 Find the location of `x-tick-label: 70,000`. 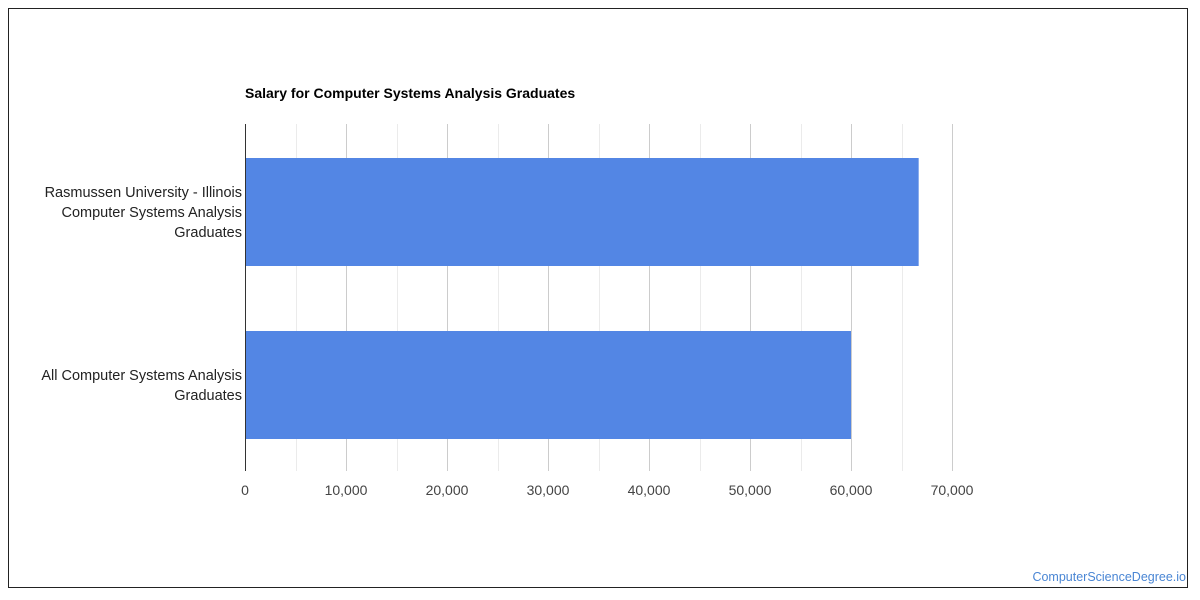

x-tick-label: 70,000 is located at coordinates (952, 490).